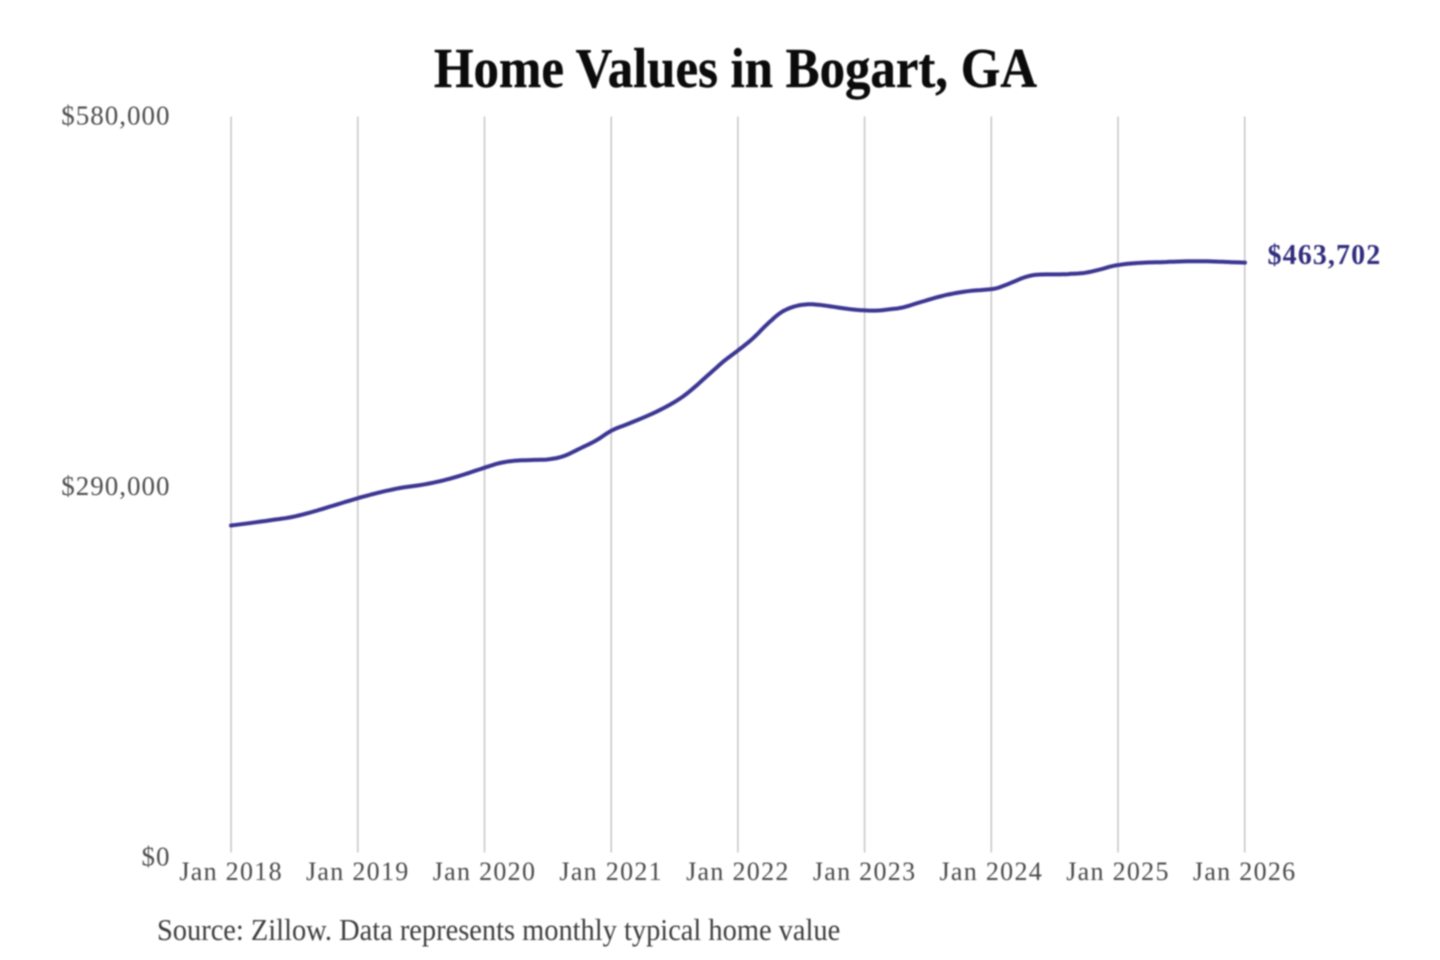  What do you see at coordinates (485, 871) in the screenshot?
I see `svg-text: Jan 2020` at bounding box center [485, 871].